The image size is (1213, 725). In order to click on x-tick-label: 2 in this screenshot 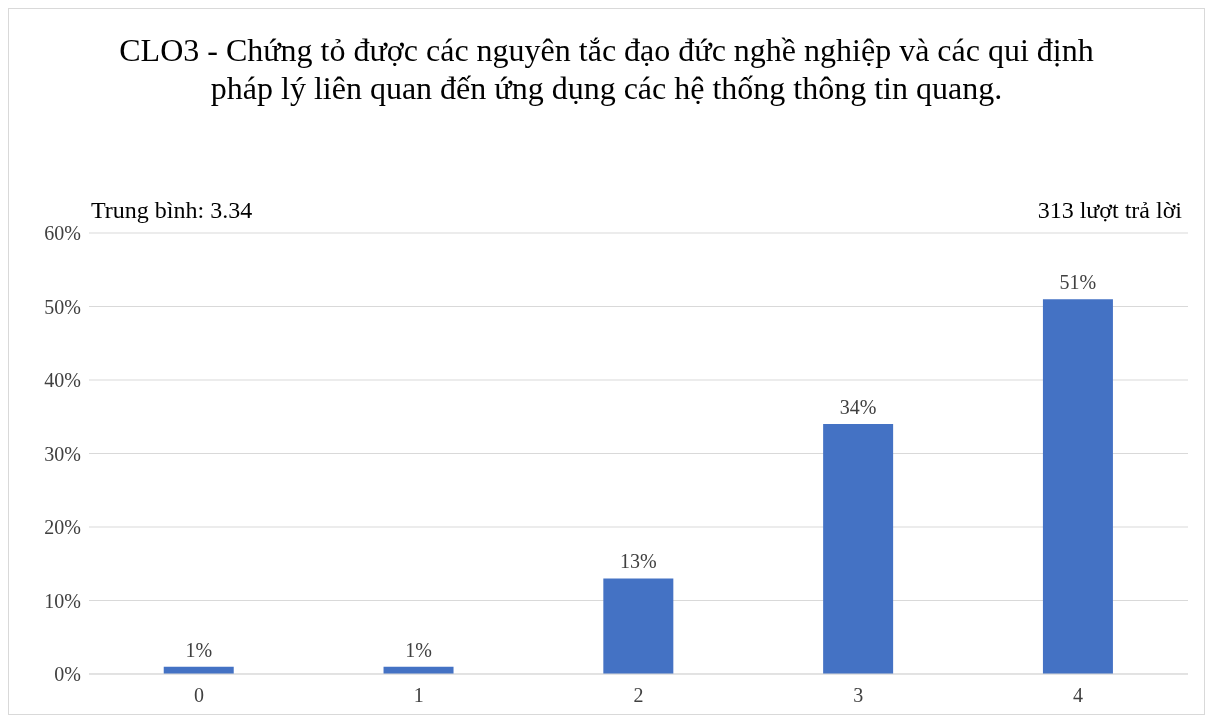, I will do `click(638, 695)`.